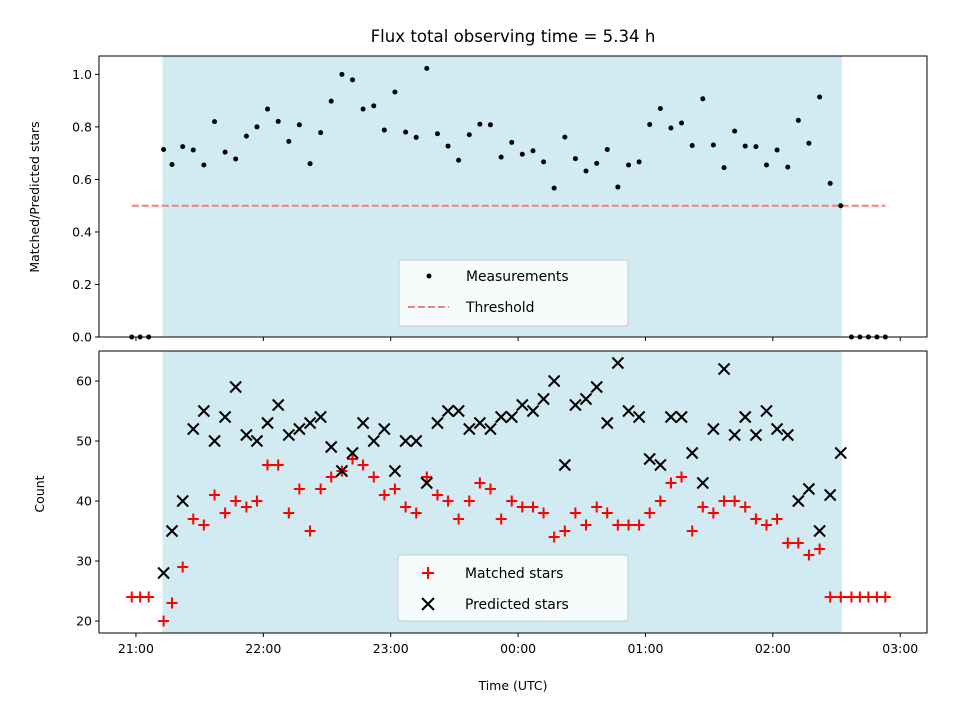  What do you see at coordinates (136, 648) in the screenshot?
I see `x-tick-label: 21:00` at bounding box center [136, 648].